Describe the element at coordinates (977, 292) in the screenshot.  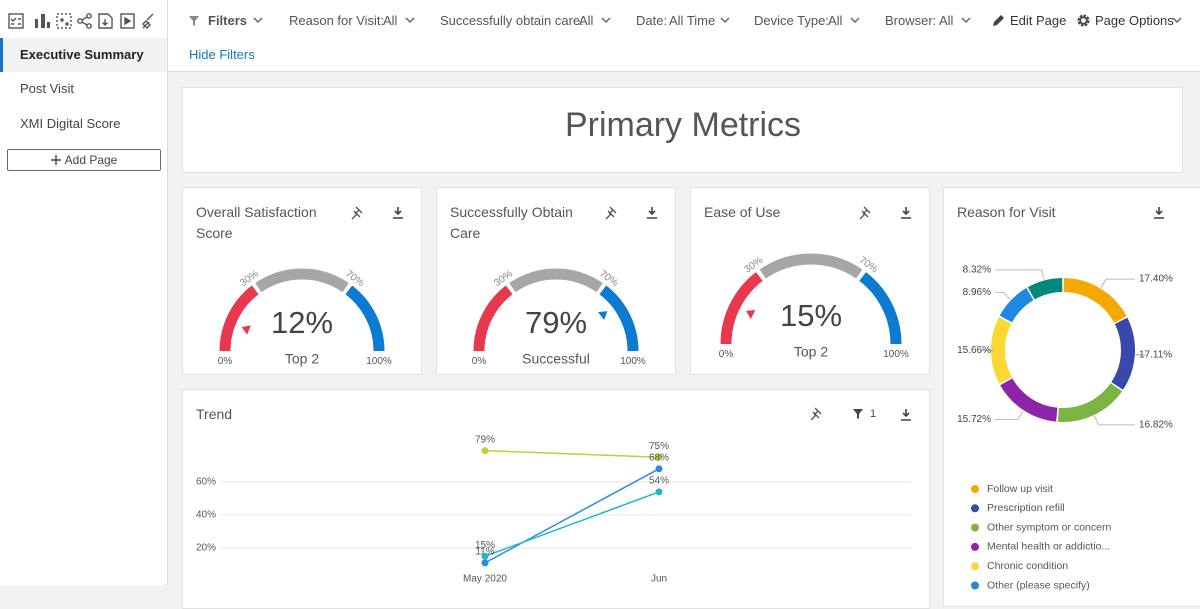
I see `donut-value-label: 8.96%` at that location.